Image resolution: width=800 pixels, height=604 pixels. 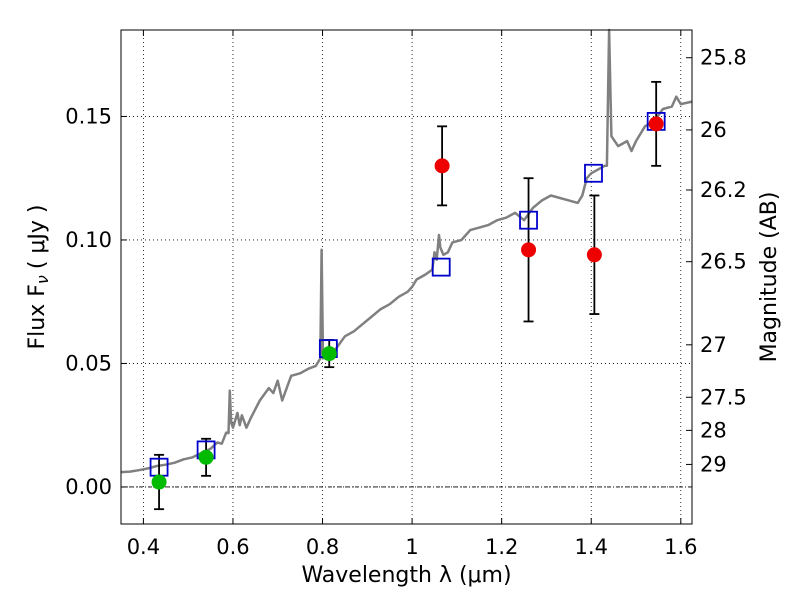 I want to click on magnitude-tick-label: 29, so click(x=713, y=464).